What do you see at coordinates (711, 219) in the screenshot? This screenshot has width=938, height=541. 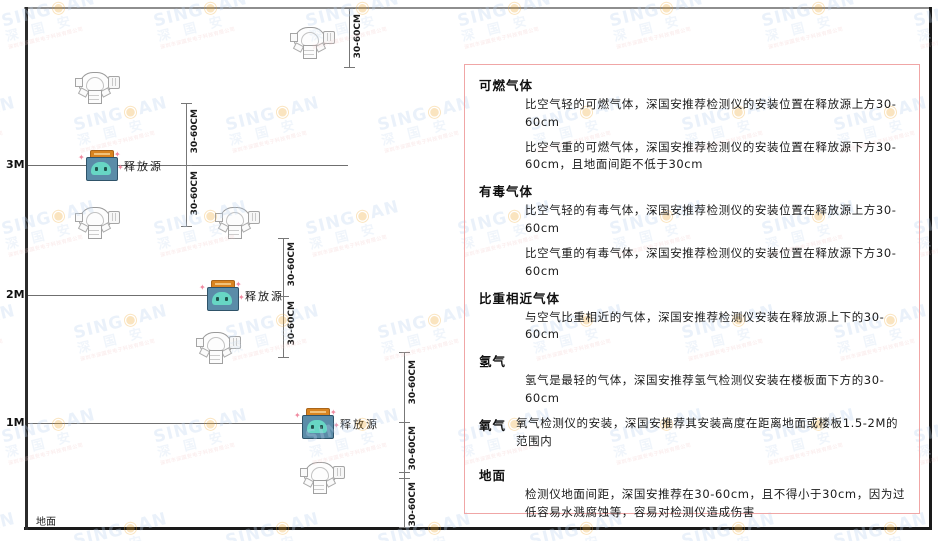 I see `panel-section-paragraph: 比空气轻的有毒气体，深国安推荐检测仪的安装位置在释放源上方30-60cm` at bounding box center [711, 219].